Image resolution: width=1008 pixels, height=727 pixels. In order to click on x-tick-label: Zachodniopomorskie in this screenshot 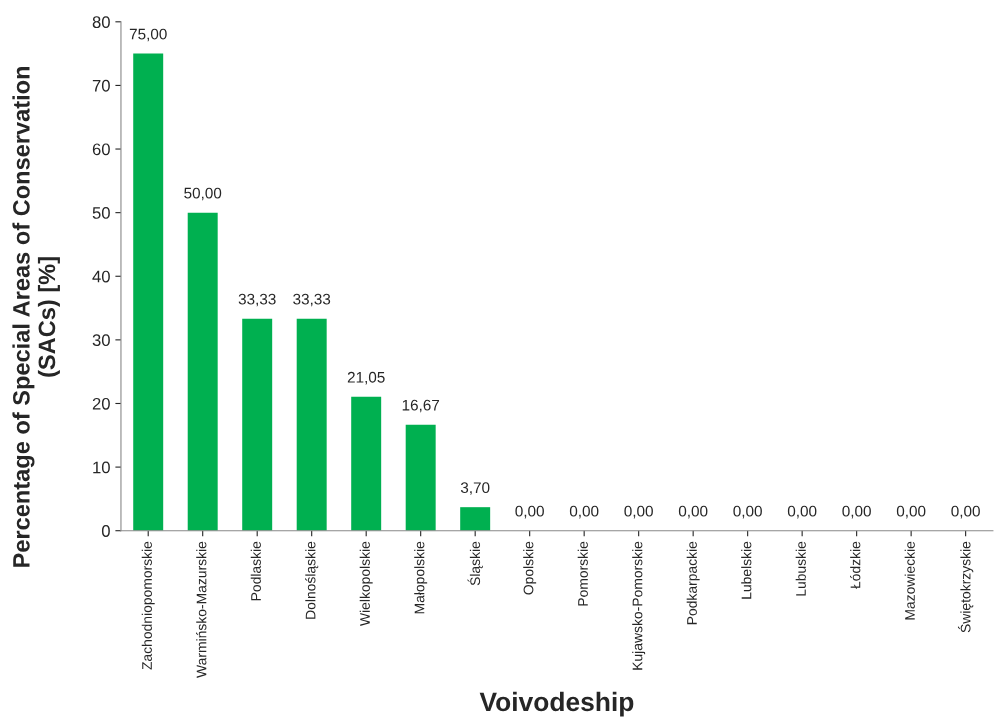, I will do `click(148, 605)`.